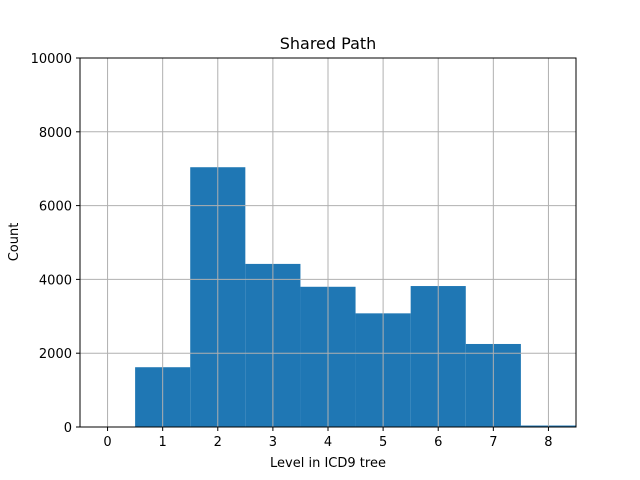  I want to click on y-tick-label: 4000, so click(55, 280).